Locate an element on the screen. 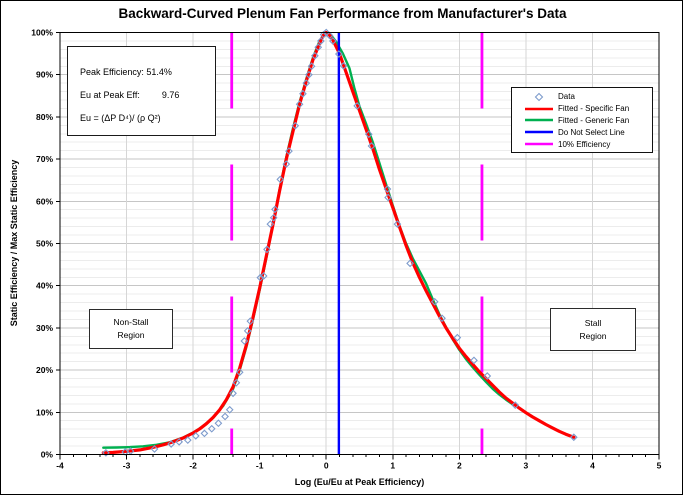 This screenshot has height=495, width=683. legend-item-label: Fitted - Specific Fan is located at coordinates (594, 109).